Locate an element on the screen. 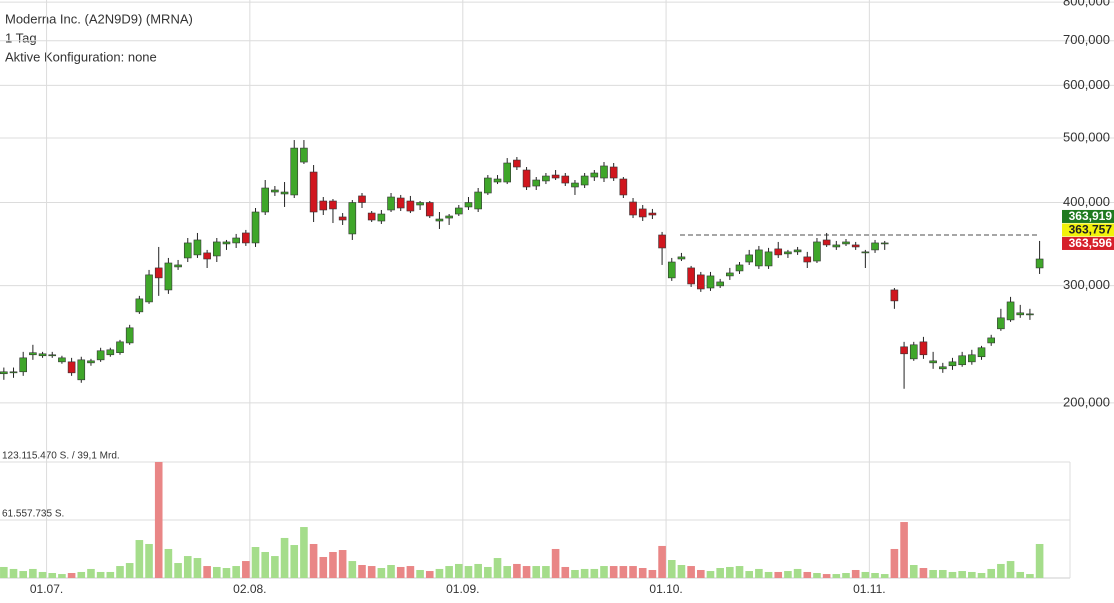 The image size is (1114, 603). y-tick-label: 200,000 is located at coordinates (1086, 401).